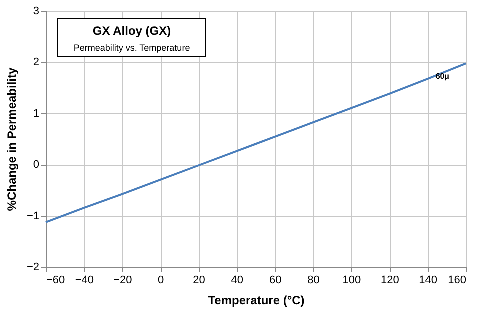  Describe the element at coordinates (11, 139) in the screenshot. I see `y-axis-title: %Change in Permeability` at that location.